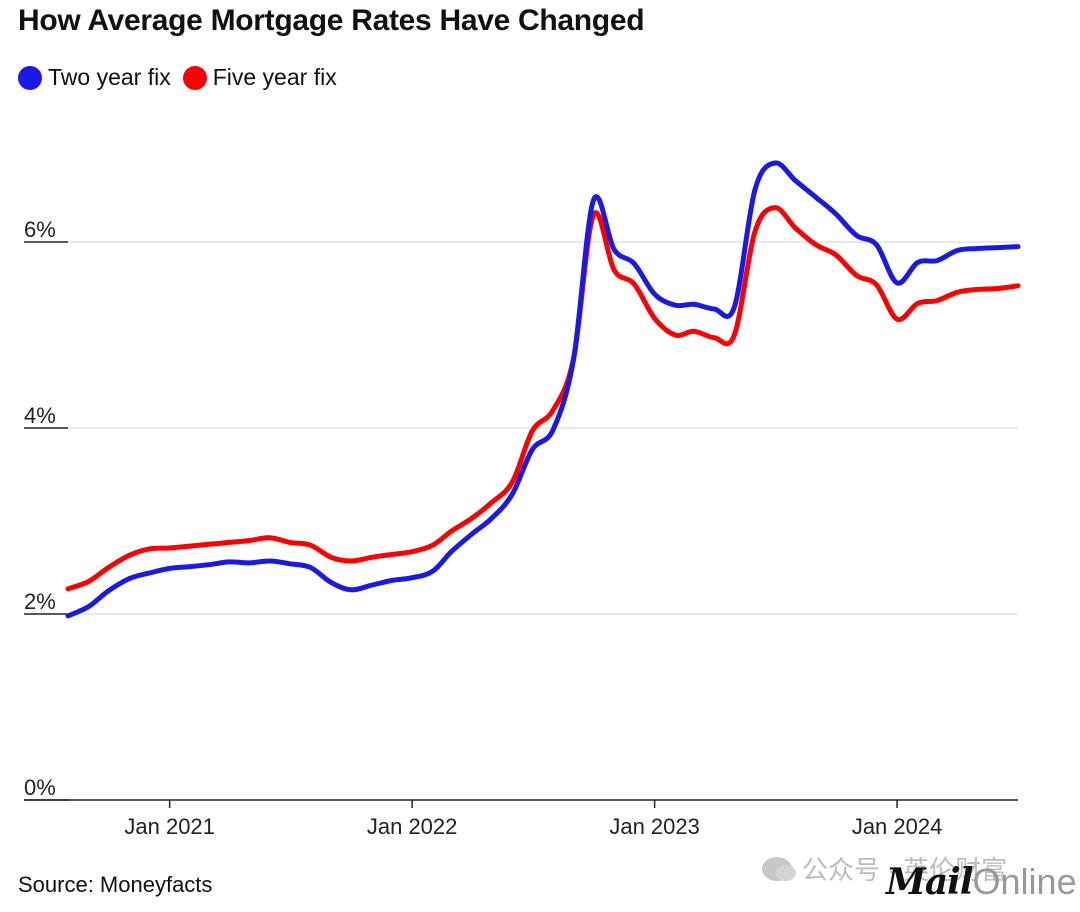 The height and width of the screenshot is (912, 1080). I want to click on y-tick-label: 2%, so click(40, 601).